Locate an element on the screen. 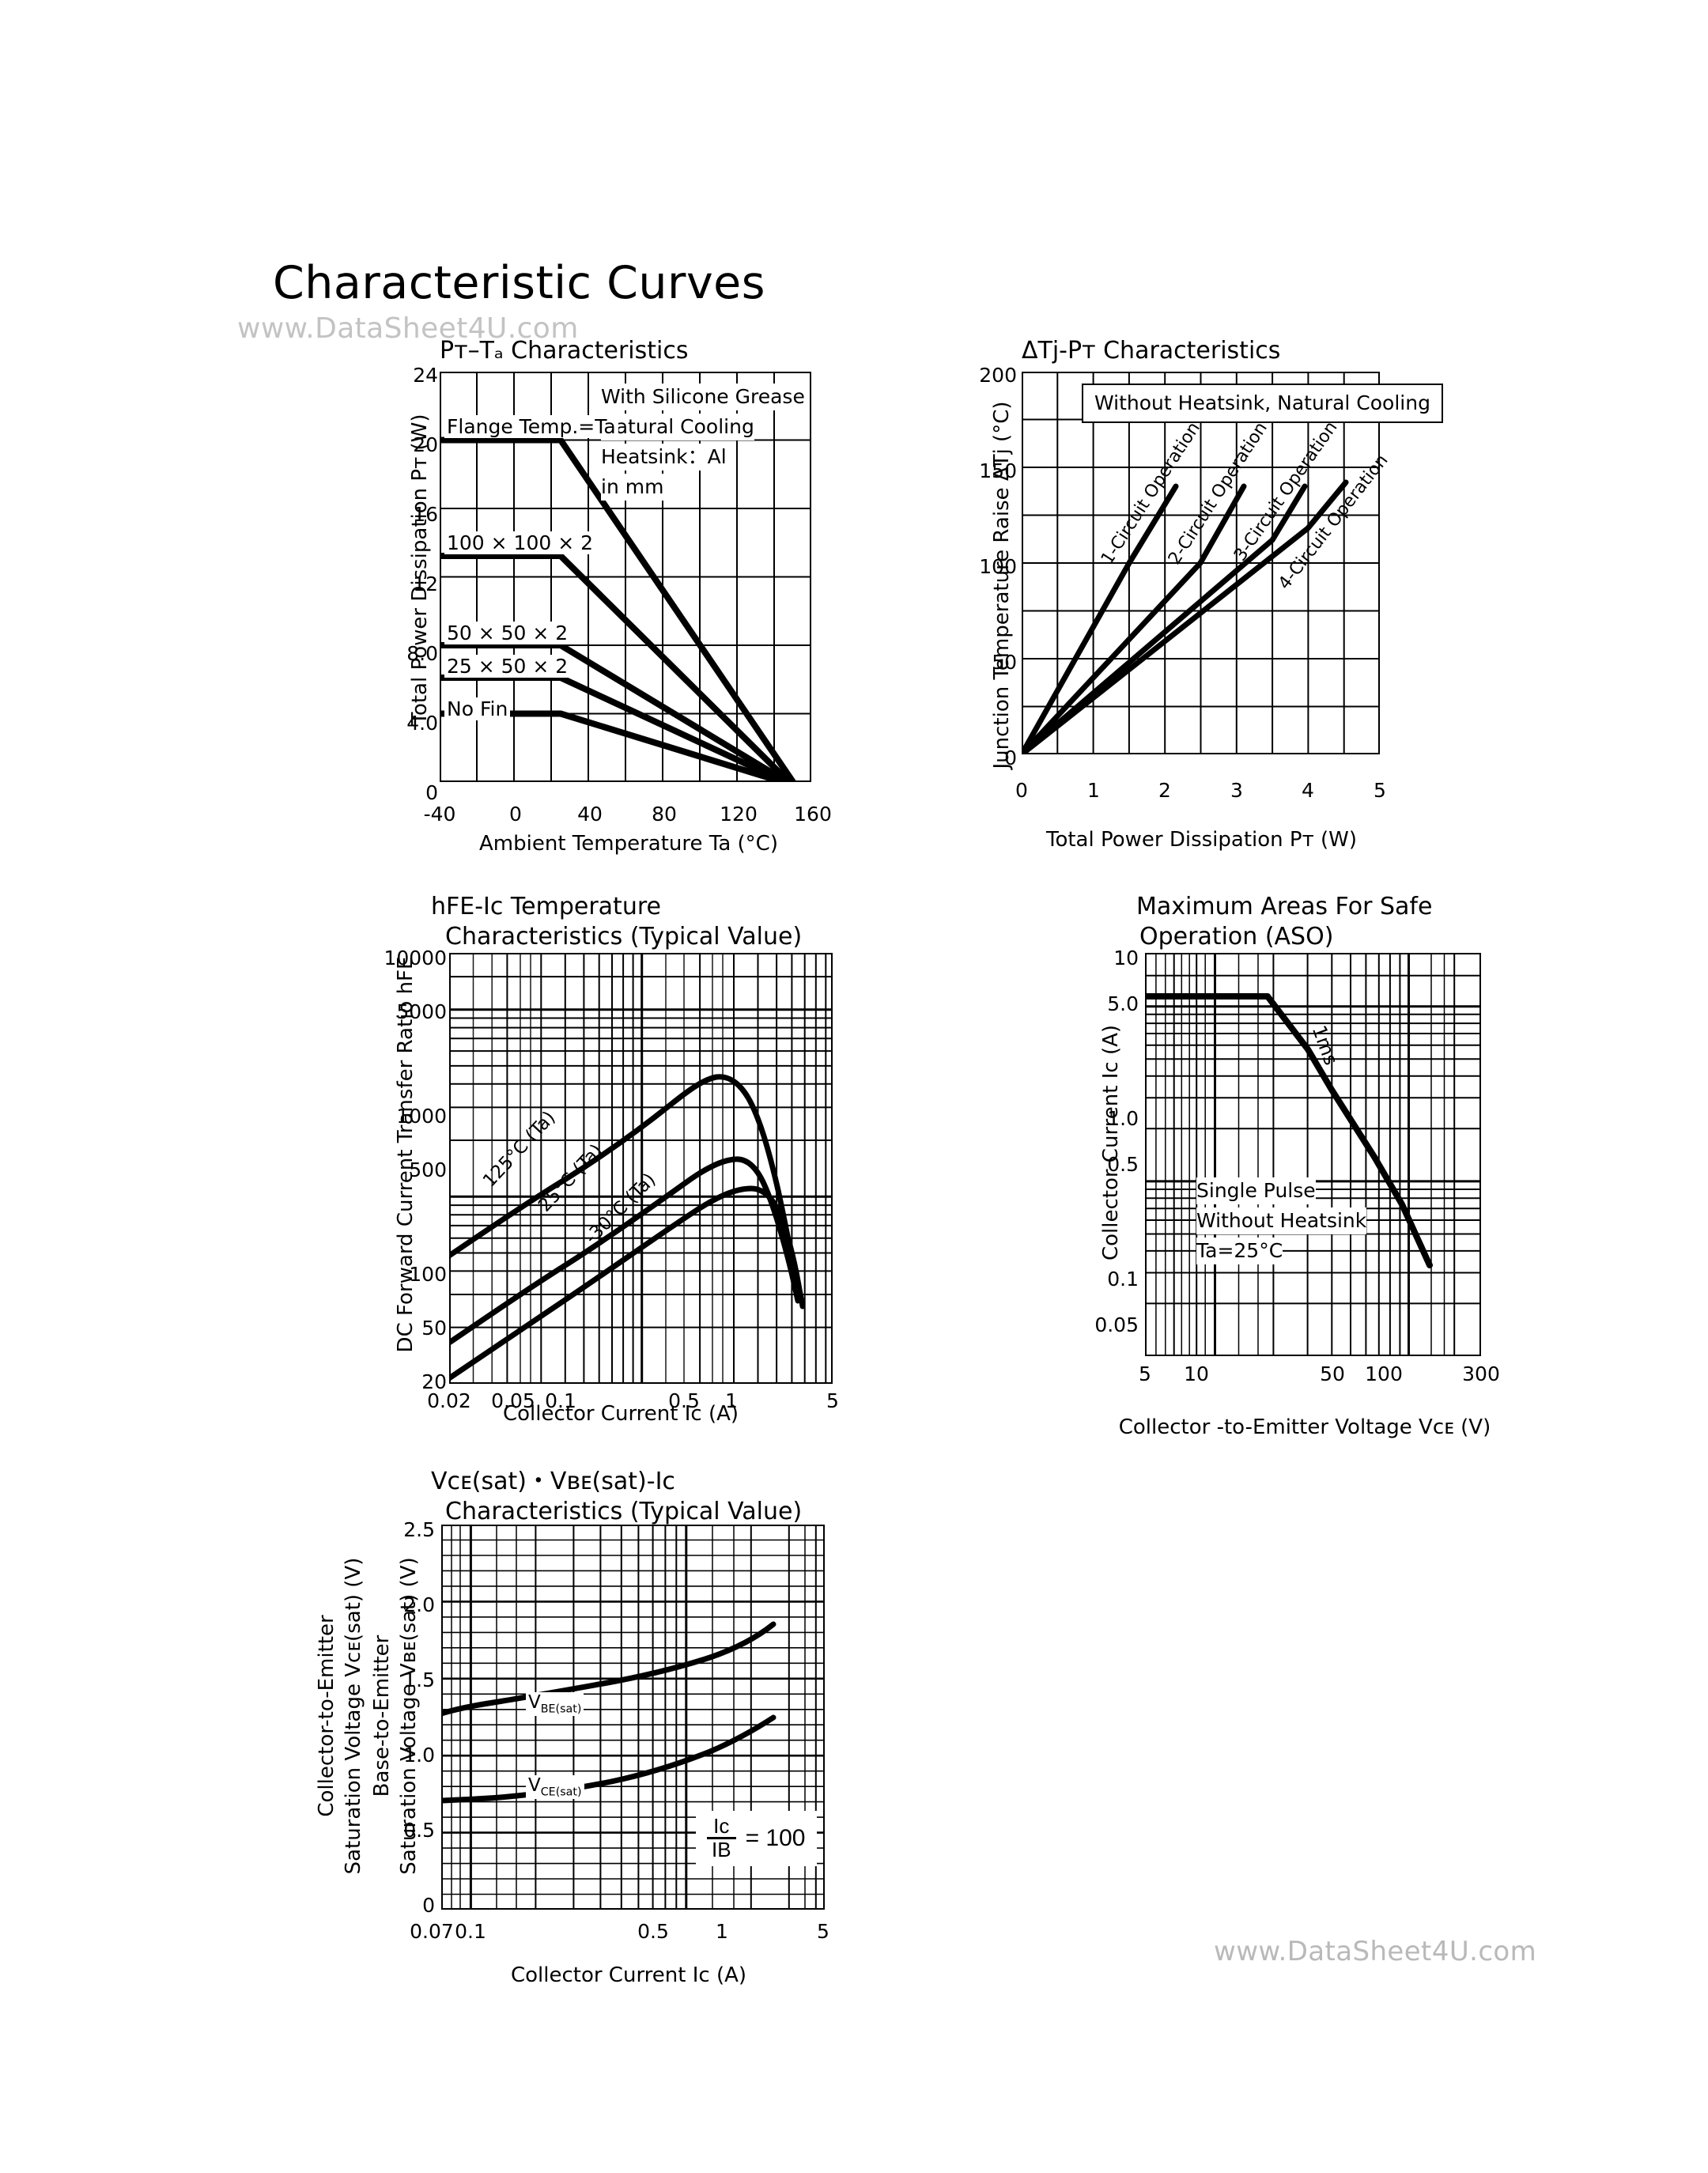  chart-hfe-ic-xlabel: Collector Current Ic (A) is located at coordinates (620, 1414).